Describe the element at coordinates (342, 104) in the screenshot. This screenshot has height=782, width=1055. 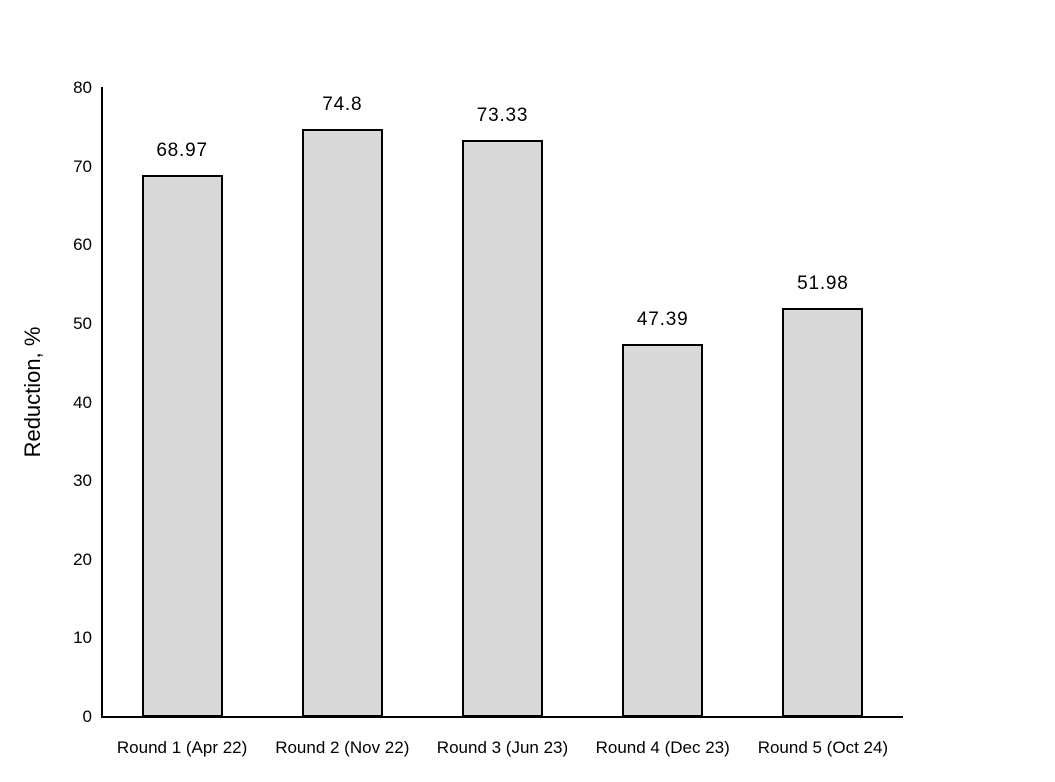
I see `bar-value-label: 74.8` at that location.